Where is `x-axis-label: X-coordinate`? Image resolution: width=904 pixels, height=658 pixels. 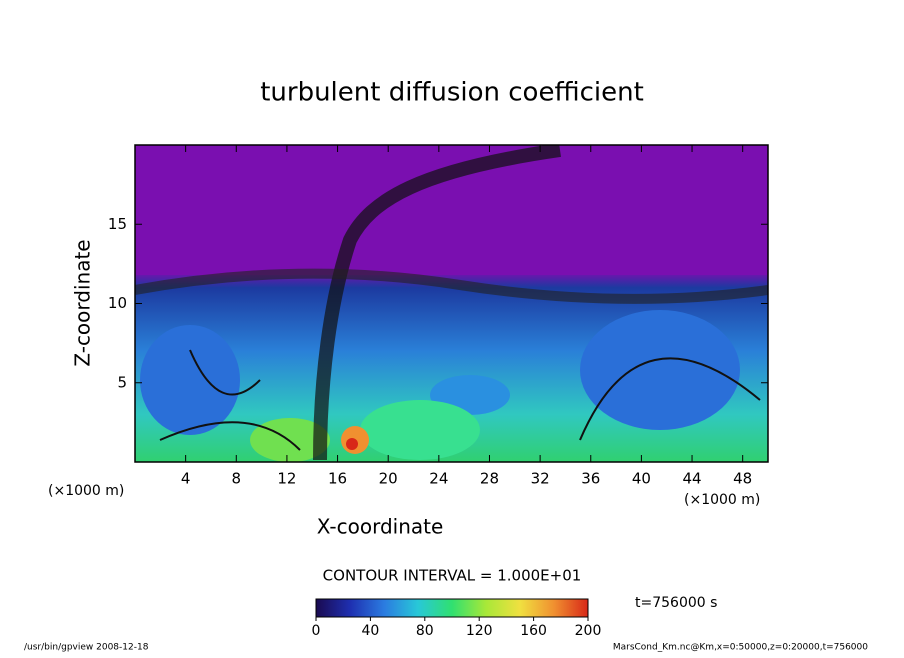 x-axis-label: X-coordinate is located at coordinates (380, 527).